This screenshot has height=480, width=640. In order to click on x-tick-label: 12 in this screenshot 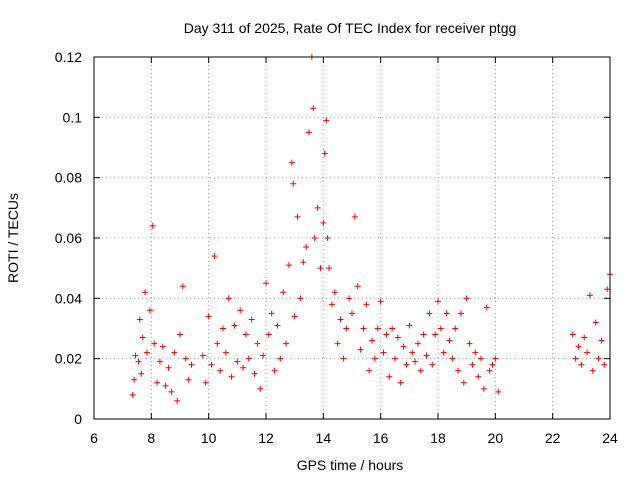, I will do `click(266, 438)`.